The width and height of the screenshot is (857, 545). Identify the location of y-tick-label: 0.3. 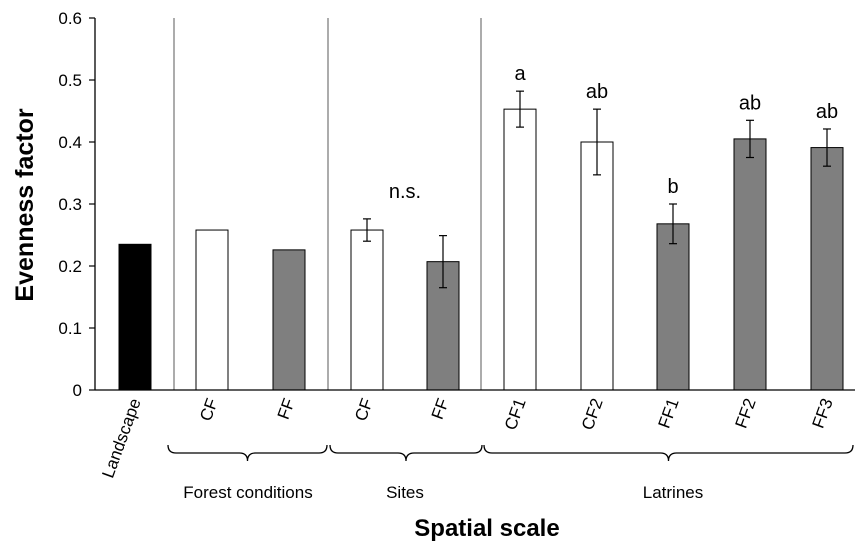
(70, 204).